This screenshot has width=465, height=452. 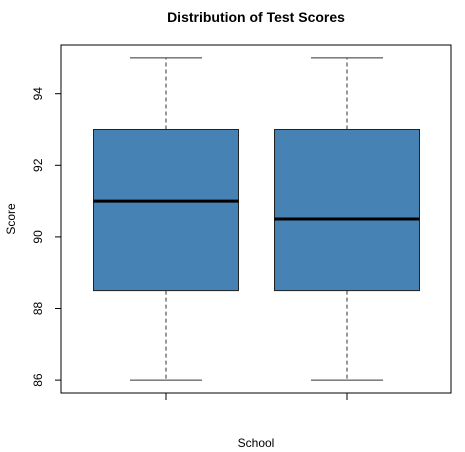 I want to click on y-axis-label: Score, so click(x=11, y=219).